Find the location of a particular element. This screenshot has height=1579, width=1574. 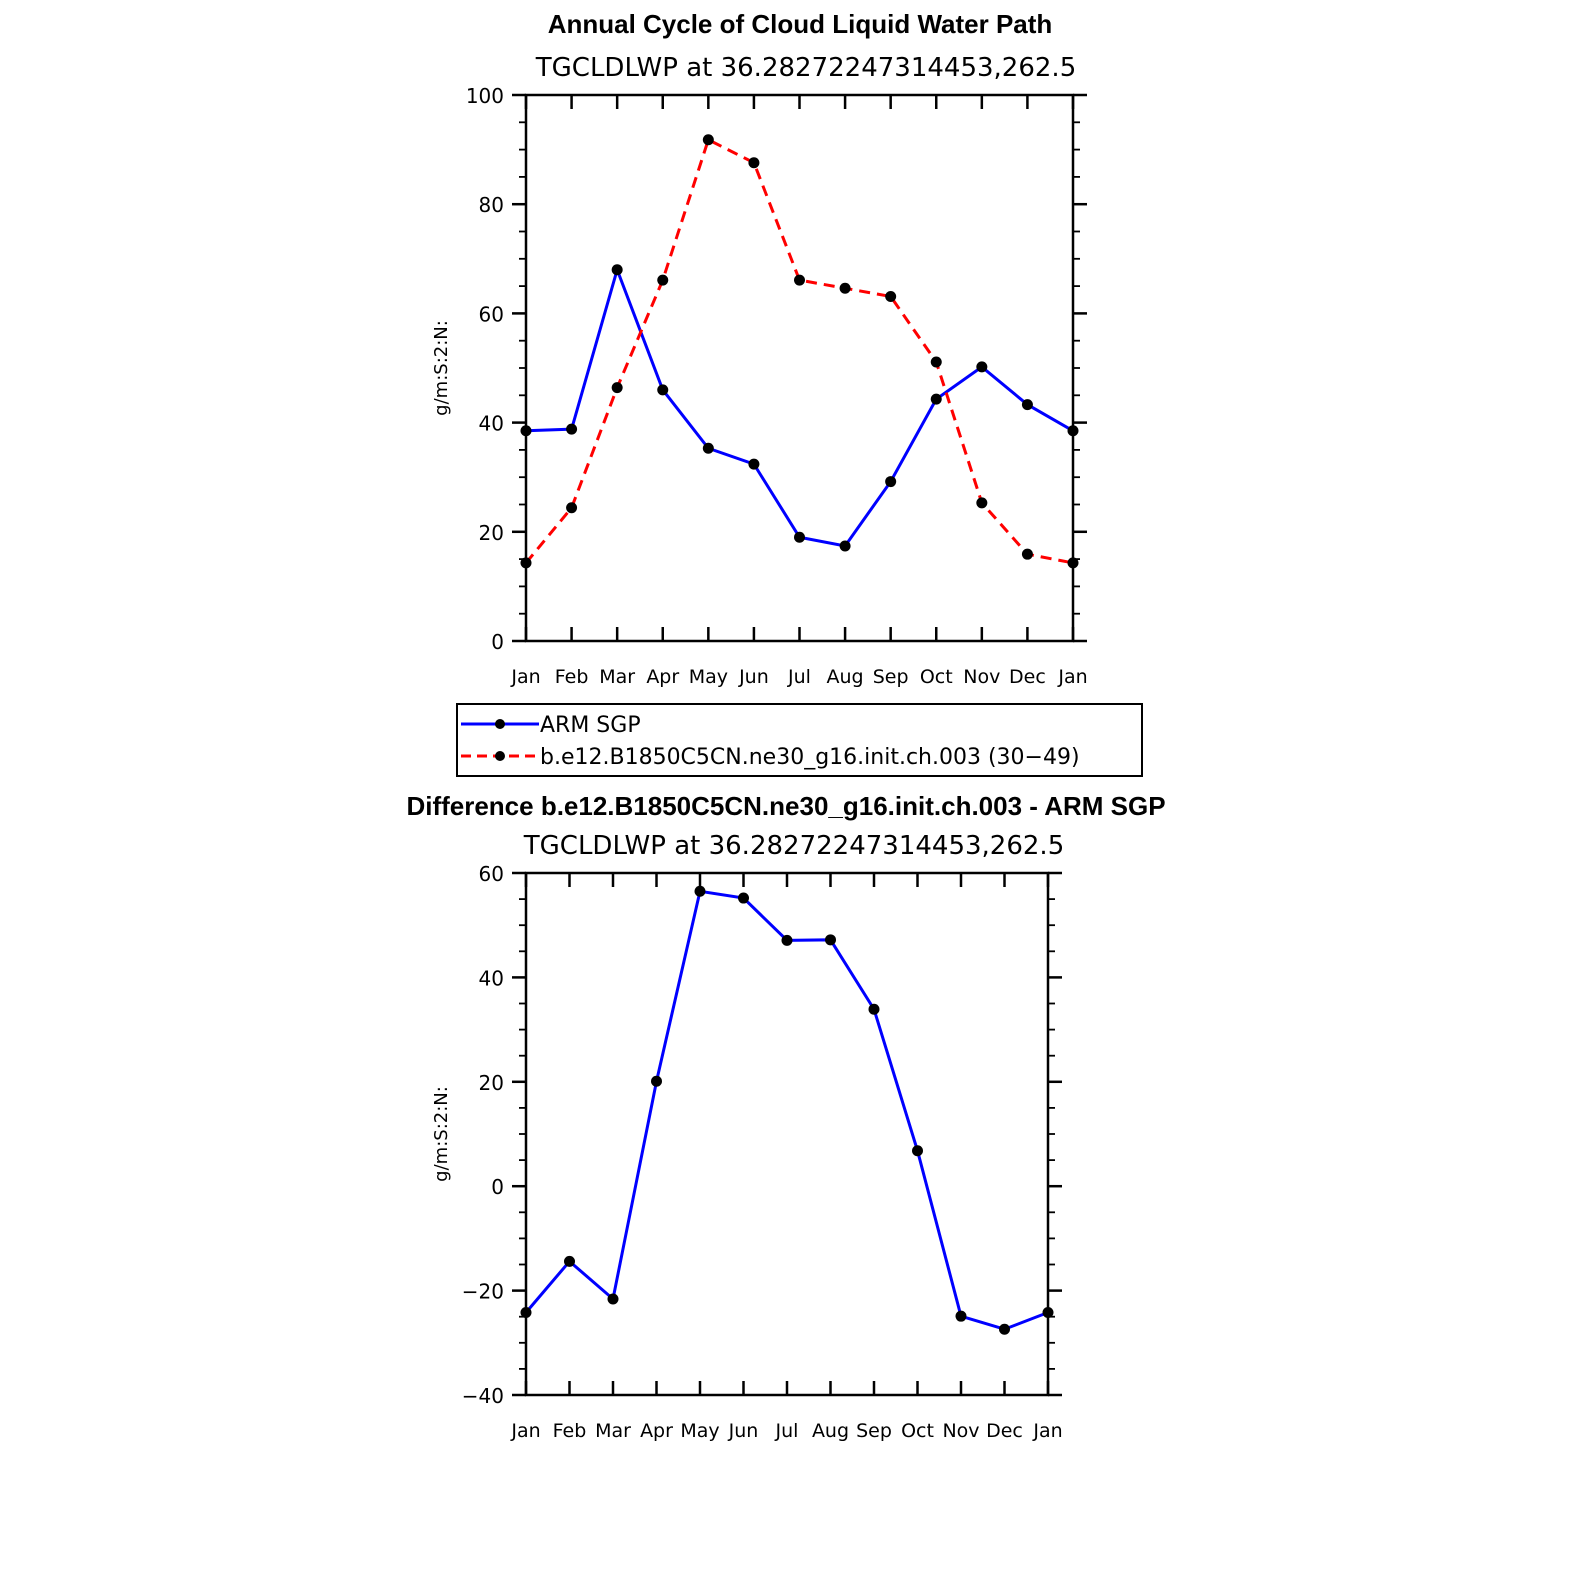

legend-model-marker is located at coordinates (500, 756).